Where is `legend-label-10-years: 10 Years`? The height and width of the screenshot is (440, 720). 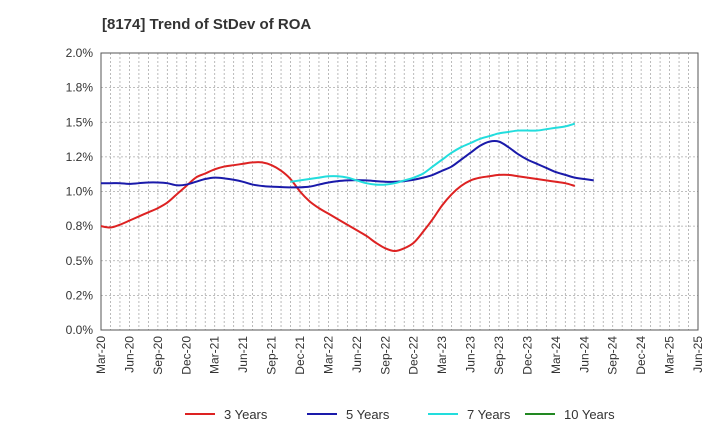
legend-label-10-years: 10 Years is located at coordinates (589, 414).